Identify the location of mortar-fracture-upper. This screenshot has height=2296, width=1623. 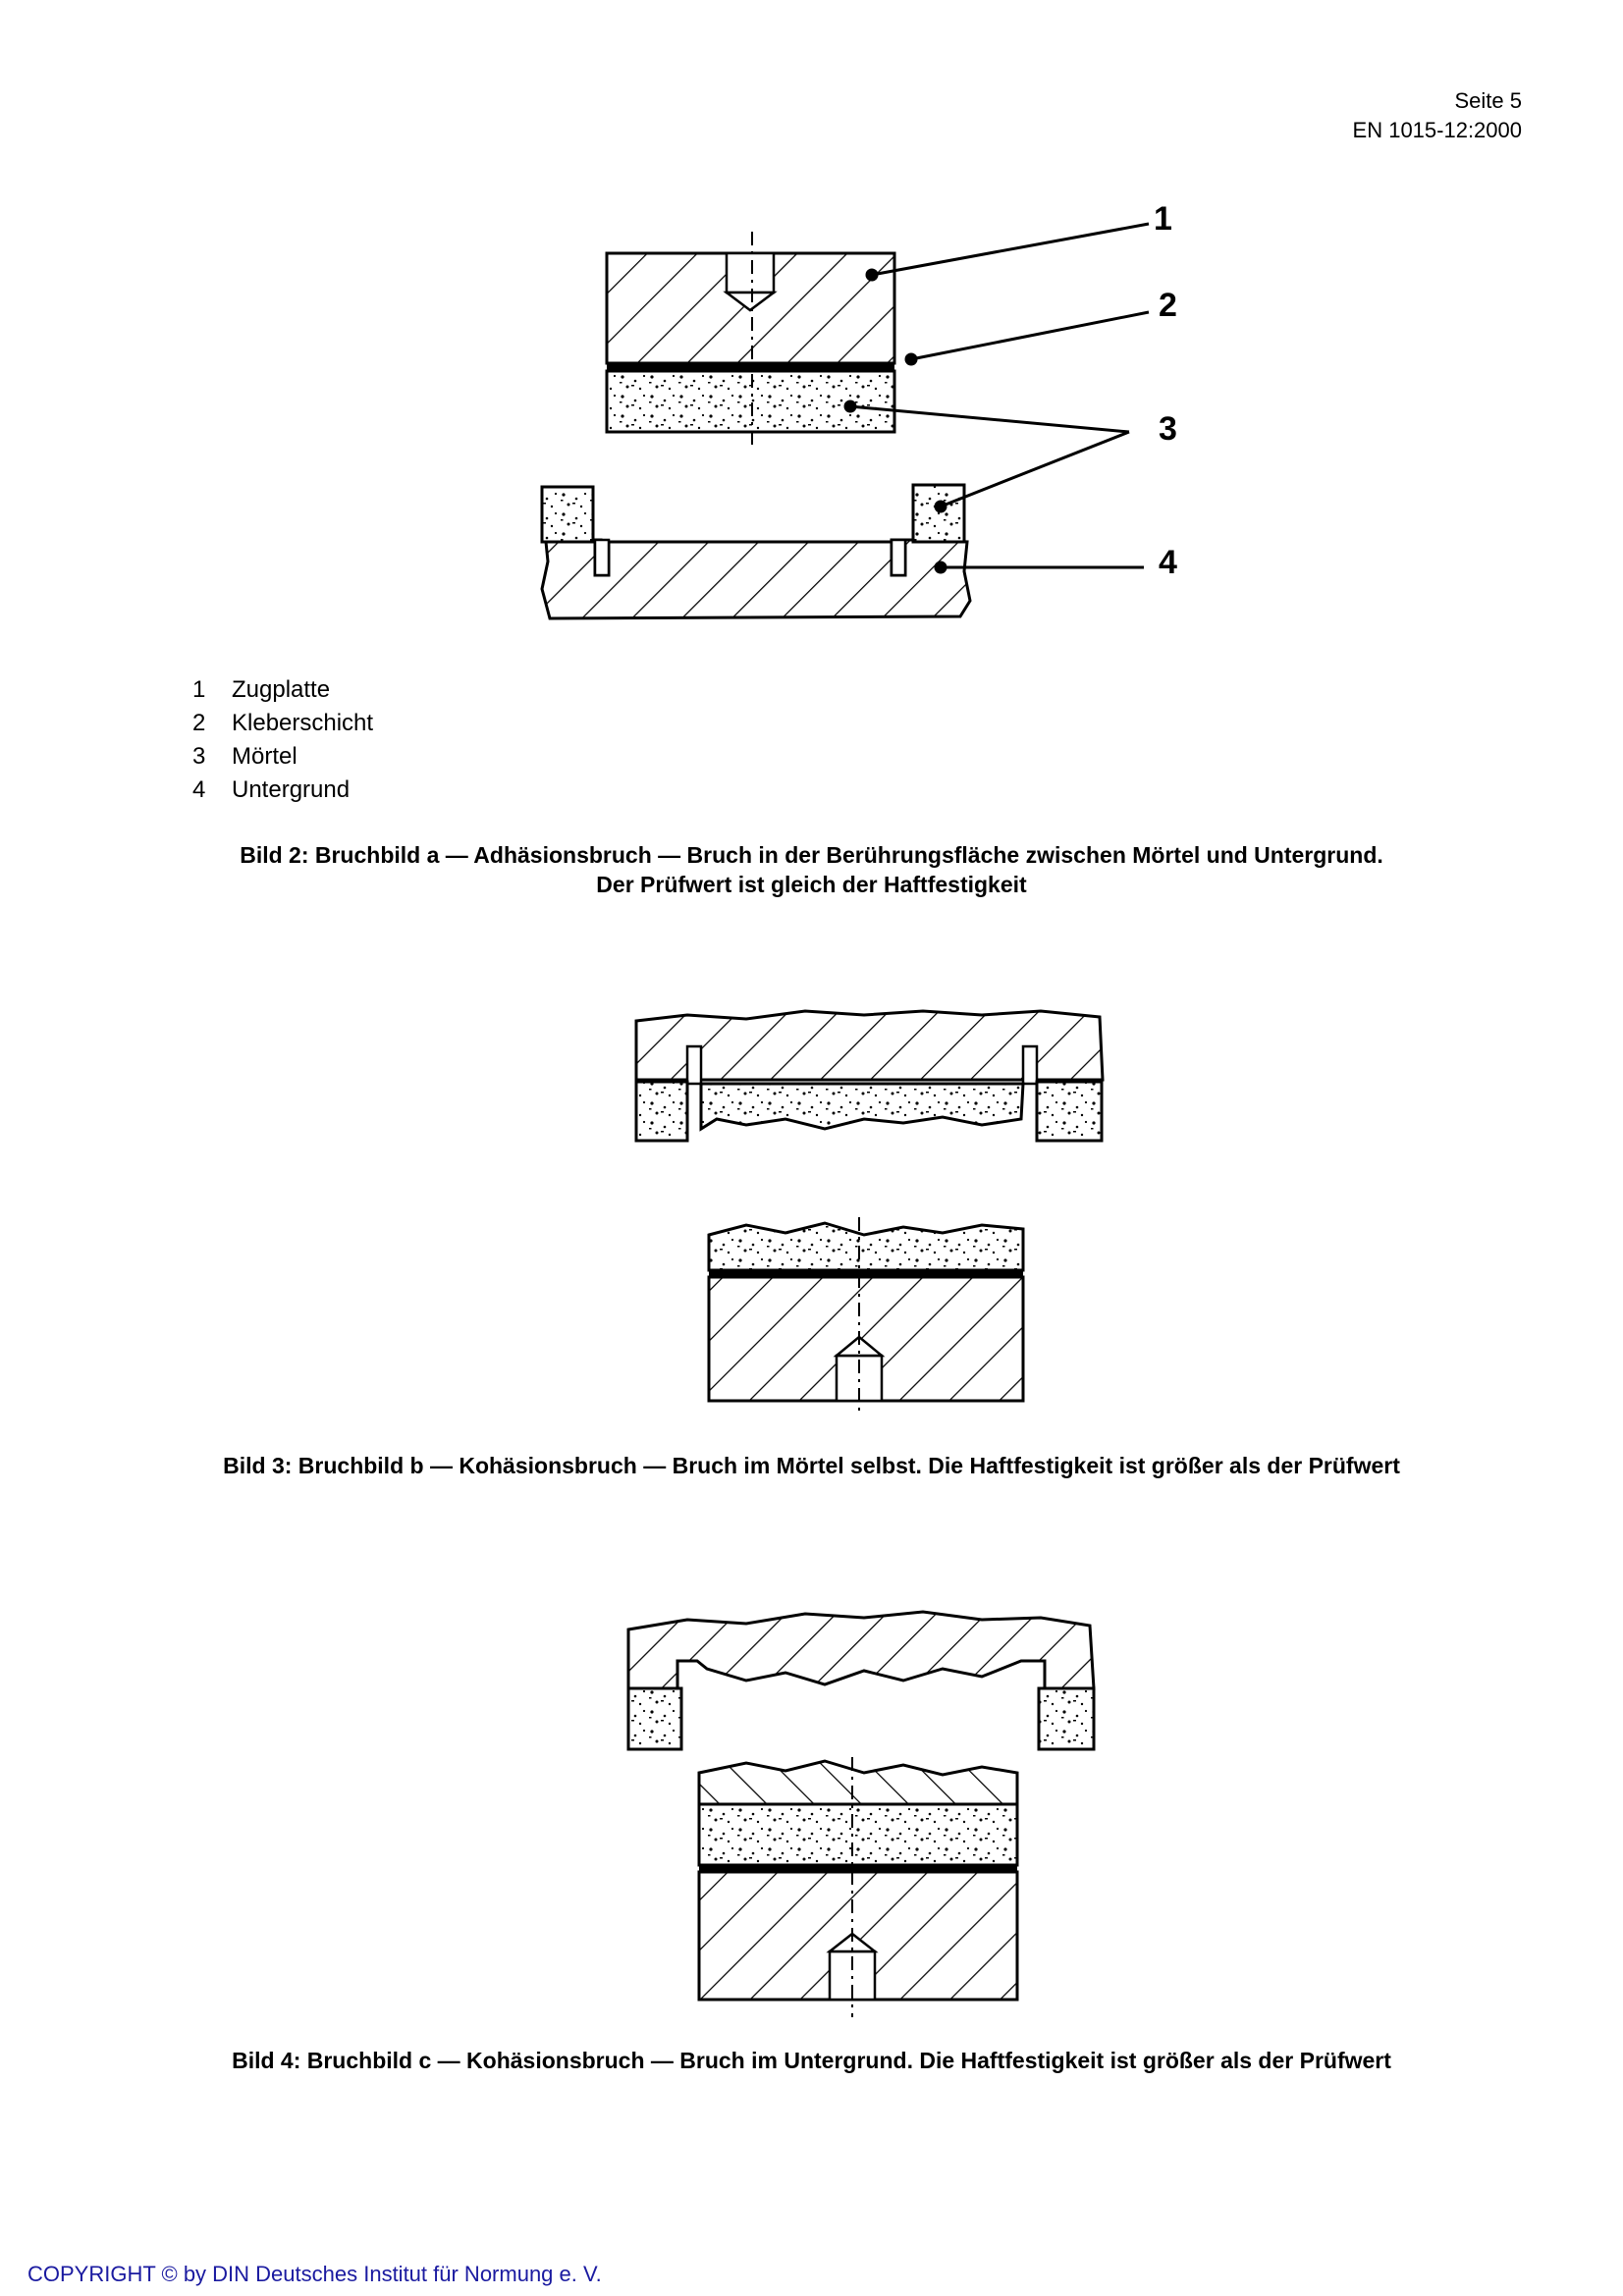
(862, 1107).